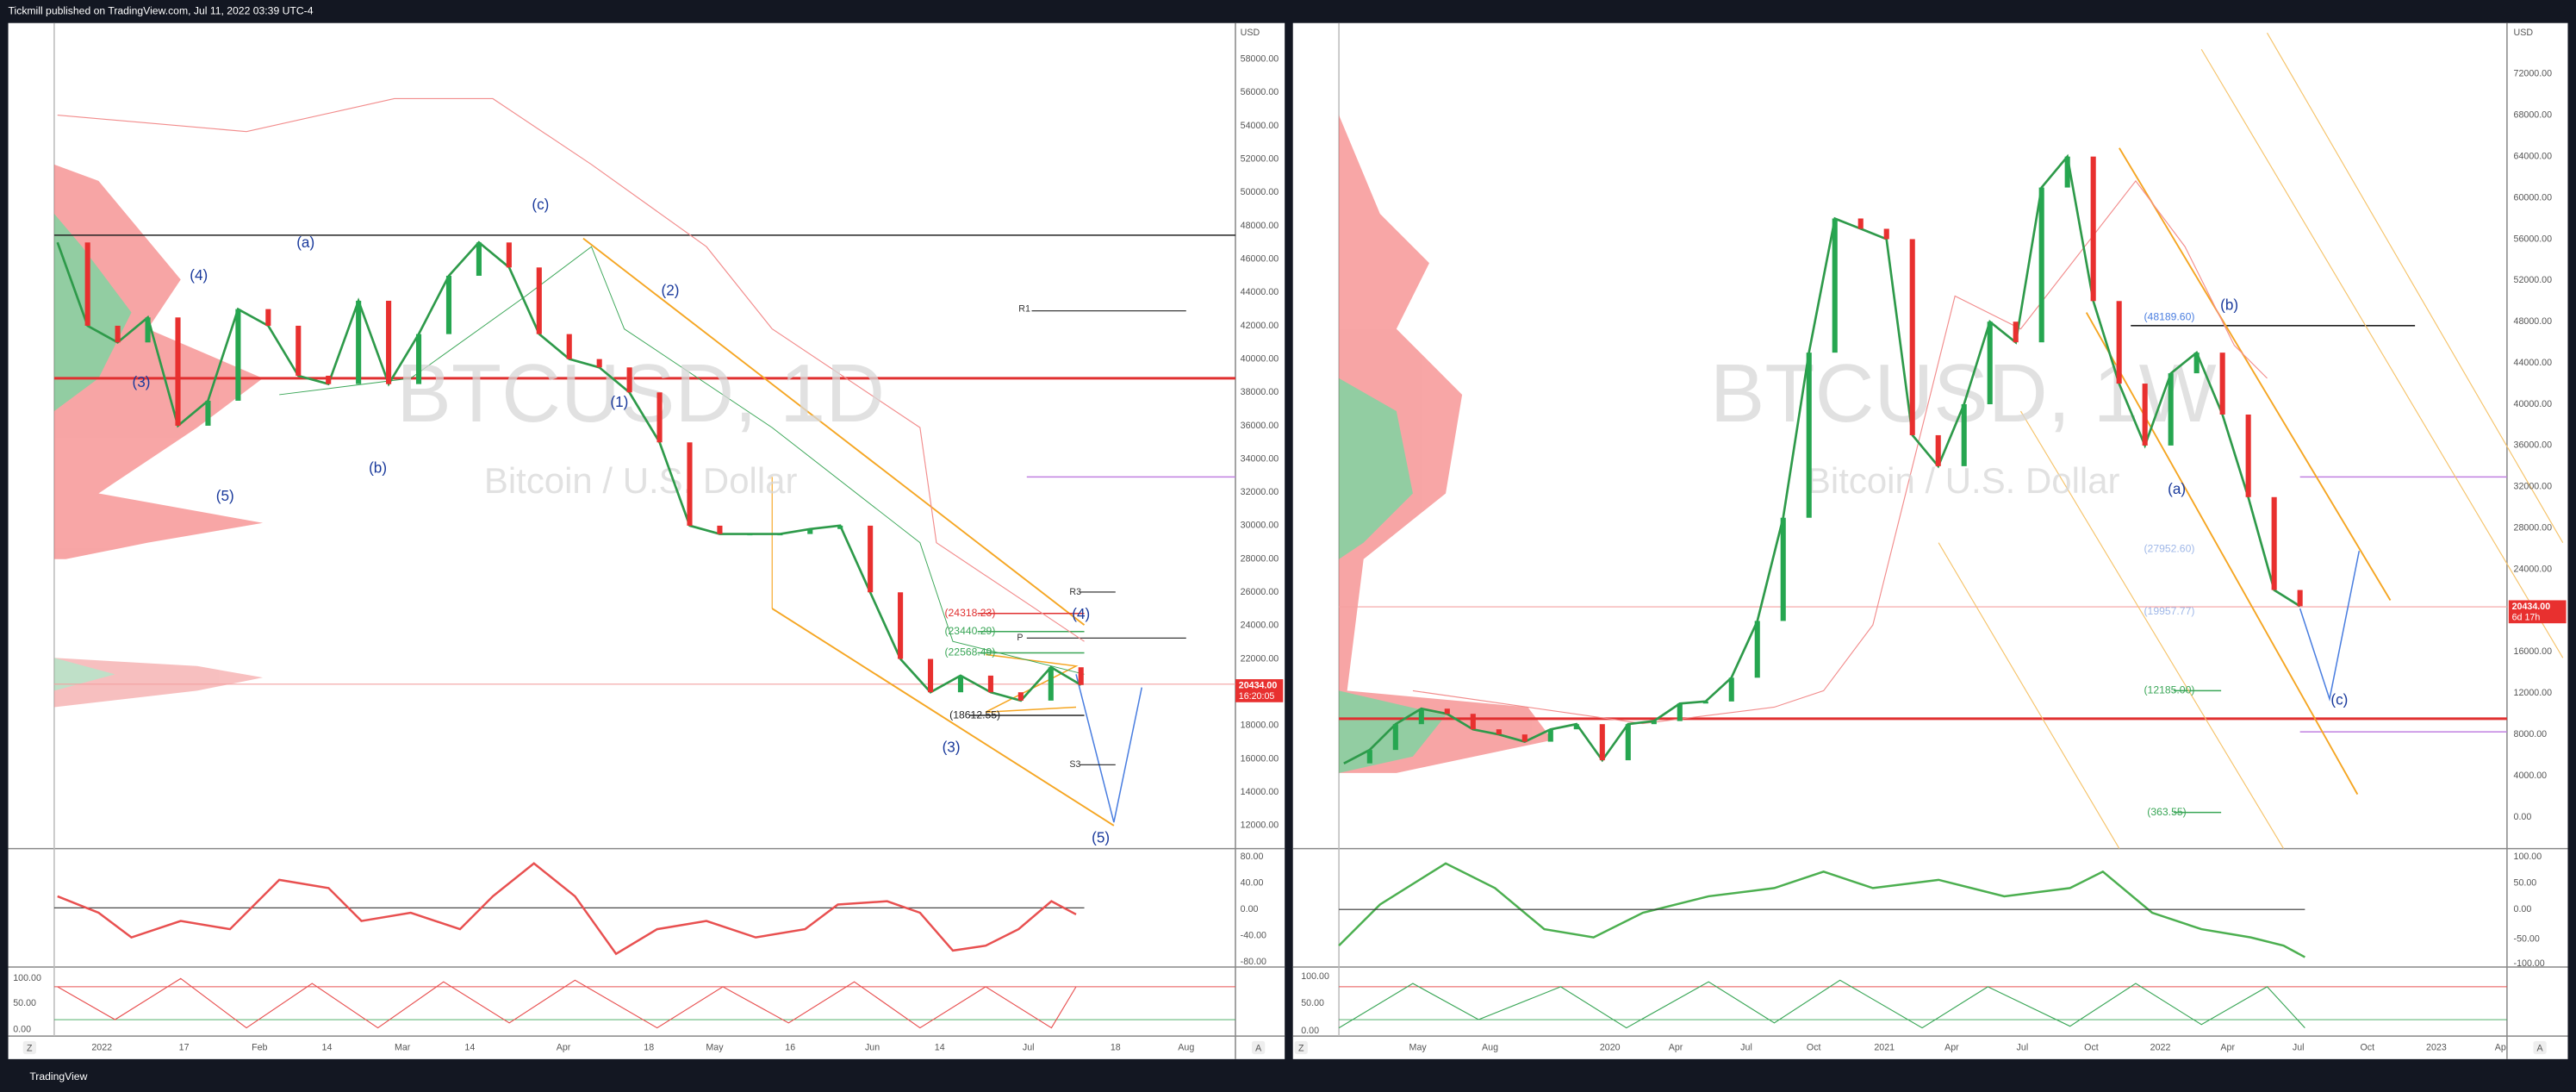  What do you see at coordinates (540, 205) in the screenshot?
I see `wave-label: (c)` at bounding box center [540, 205].